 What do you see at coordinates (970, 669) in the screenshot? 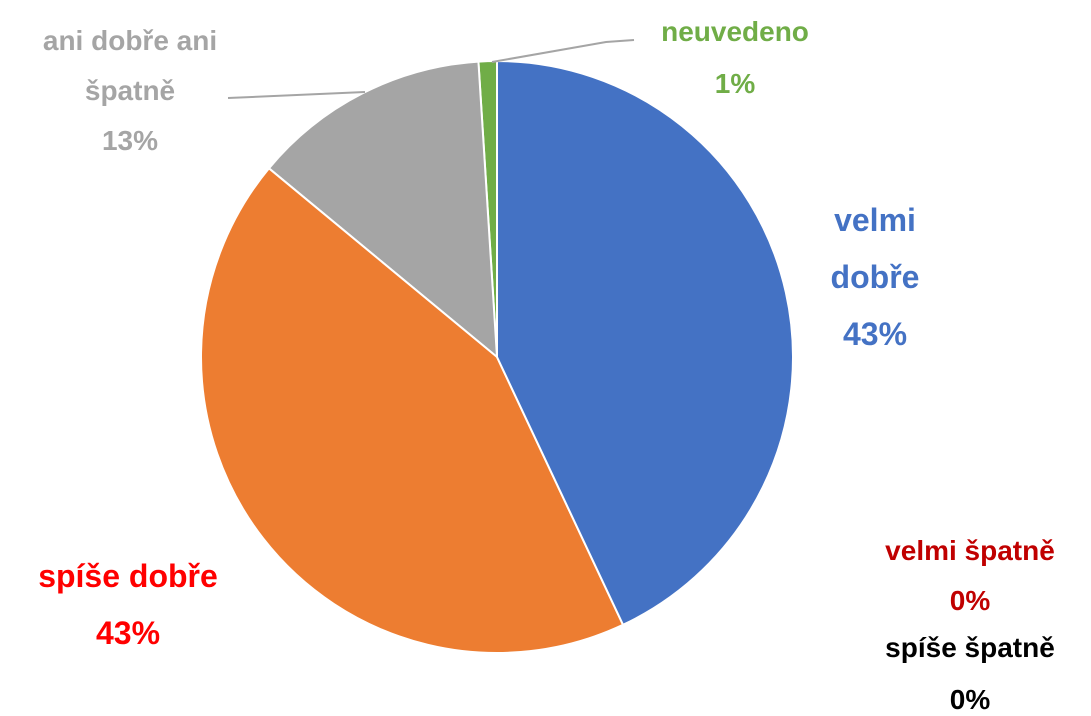
I see `slice-label: spíše špatně 0%` at bounding box center [970, 669].